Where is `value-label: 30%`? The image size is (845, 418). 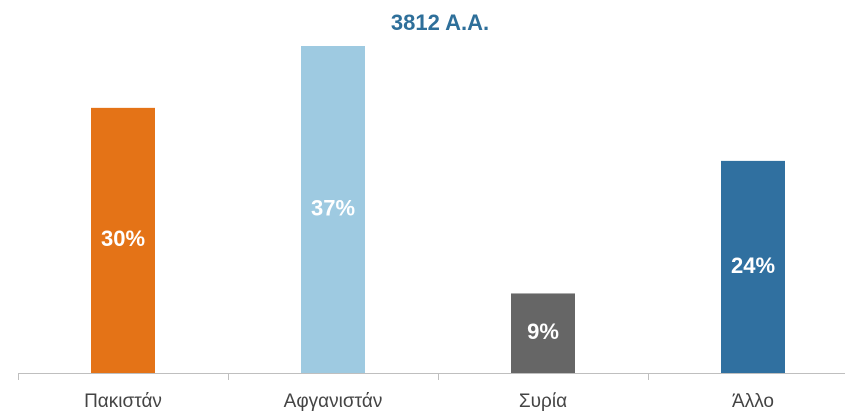
value-label: 30% is located at coordinates (123, 238).